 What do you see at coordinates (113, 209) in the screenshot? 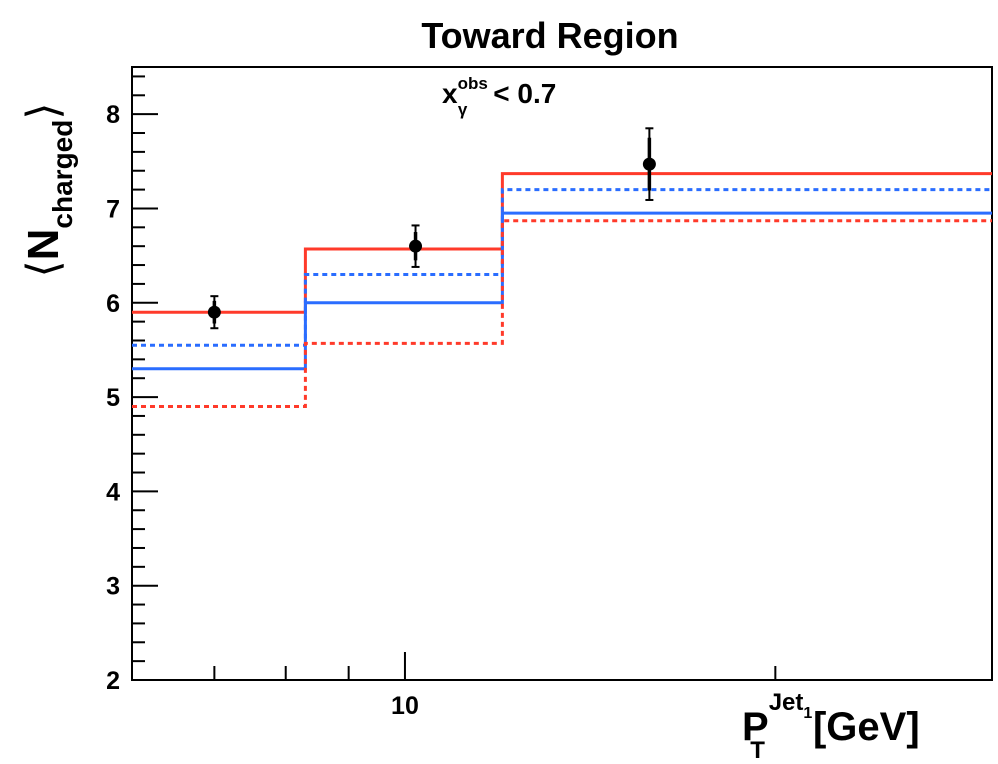
I see `y-tick-label: 7` at bounding box center [113, 209].